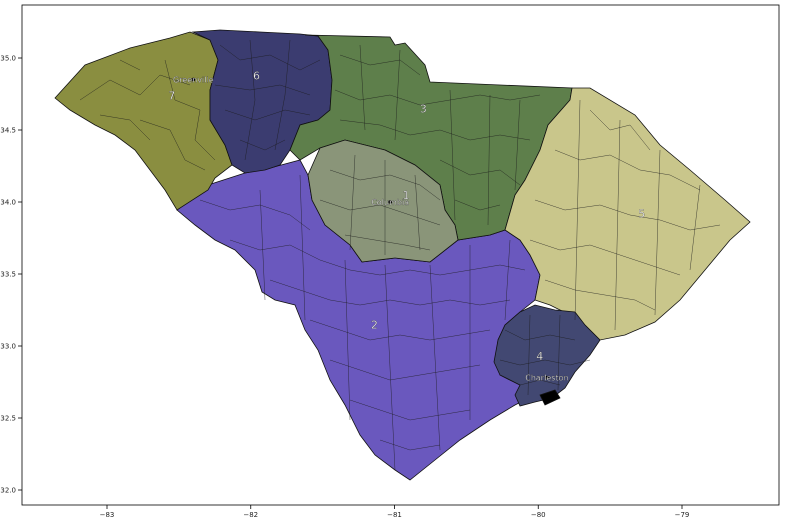 The image size is (788, 520). I want to click on district-label-7: 7, so click(171, 95).